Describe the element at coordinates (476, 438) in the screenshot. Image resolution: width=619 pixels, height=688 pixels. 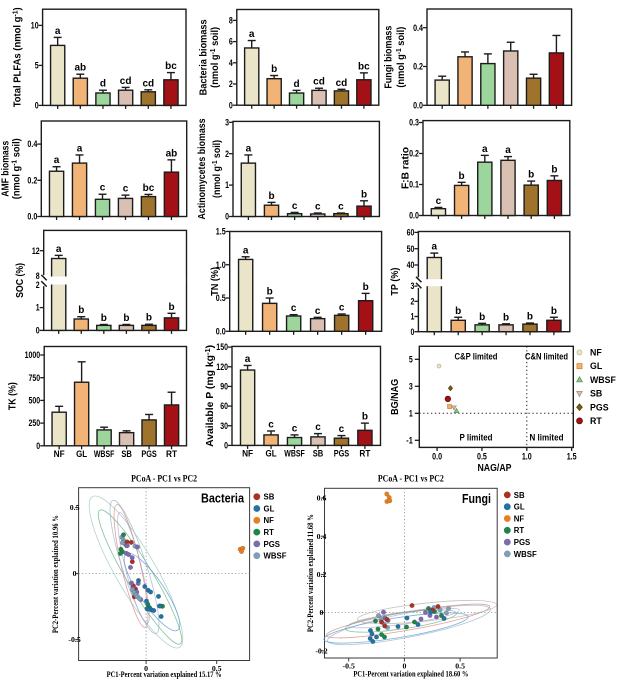
I see `svg-text: P limited` at that location.